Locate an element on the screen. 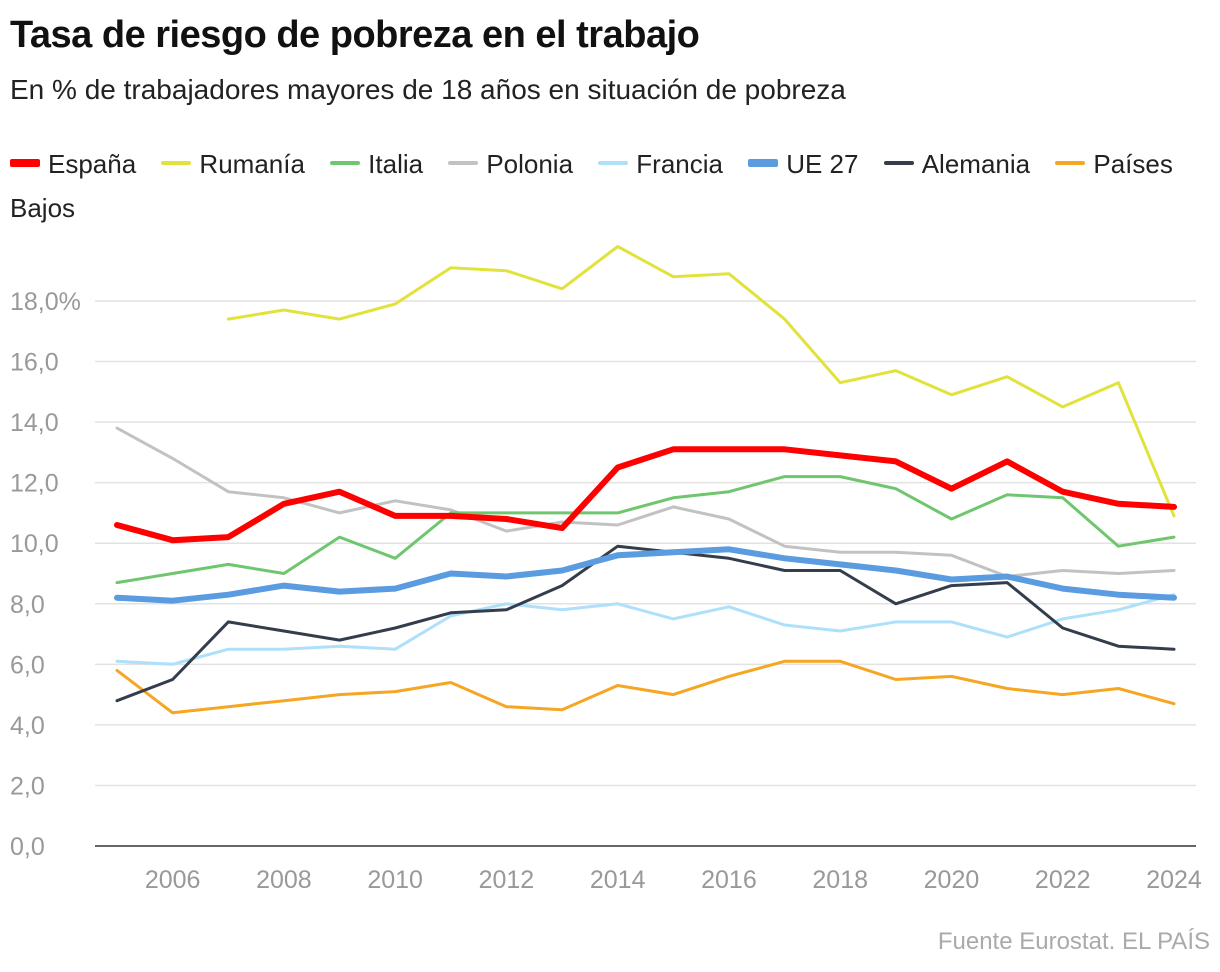 The height and width of the screenshot is (972, 1220). y-tick-label: 16,0 is located at coordinates (34, 363).